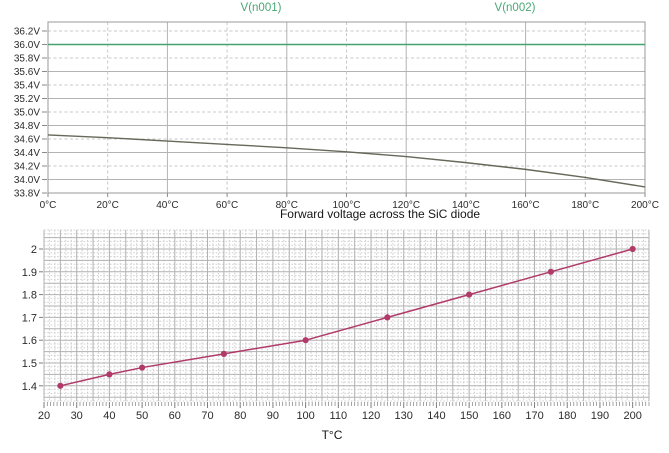 Image resolution: width=669 pixels, height=453 pixels. I want to click on bottom-x-tick-label: 60, so click(175, 416).